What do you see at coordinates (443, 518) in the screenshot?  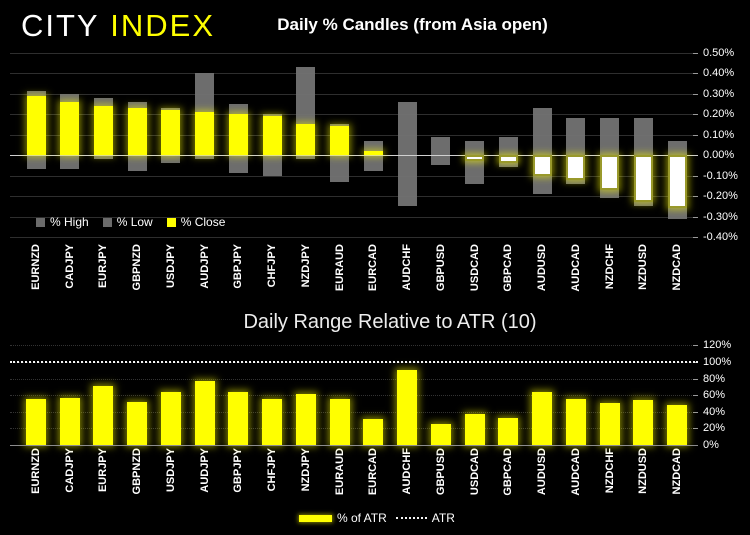 I see `legend-atr-label: ATR` at bounding box center [443, 518].